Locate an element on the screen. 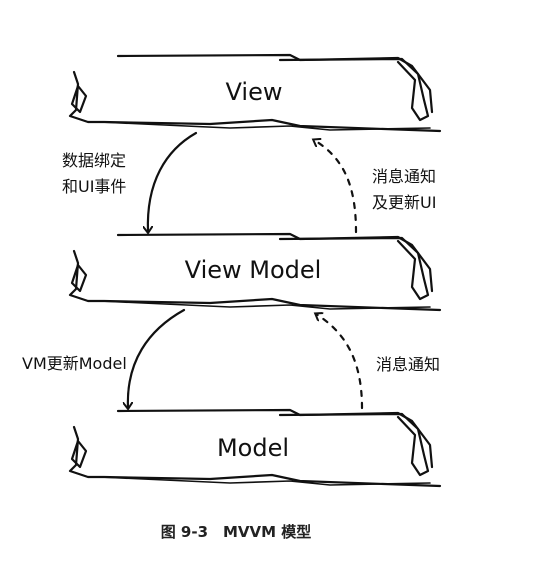  figure-caption: 图 9-3 MVVM 模型 is located at coordinates (236, 532).